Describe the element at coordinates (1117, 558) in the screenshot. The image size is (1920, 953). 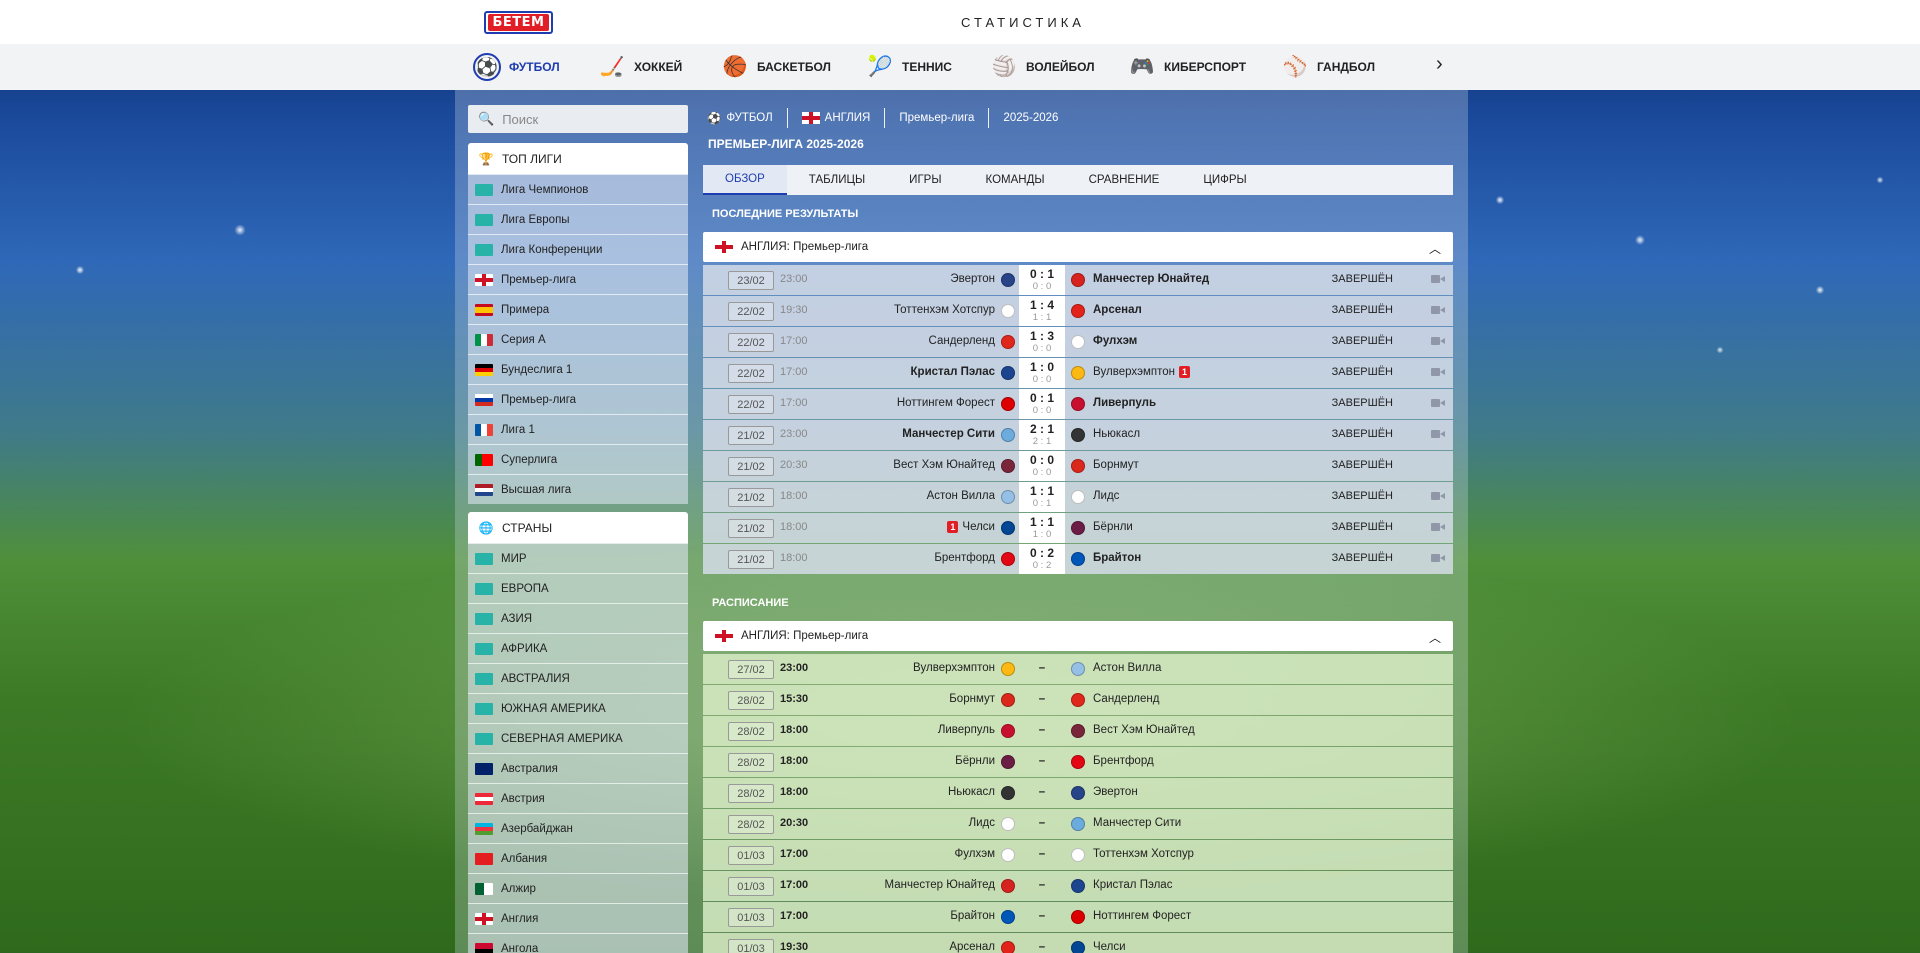
I see `away-team: Брайтон` at that location.